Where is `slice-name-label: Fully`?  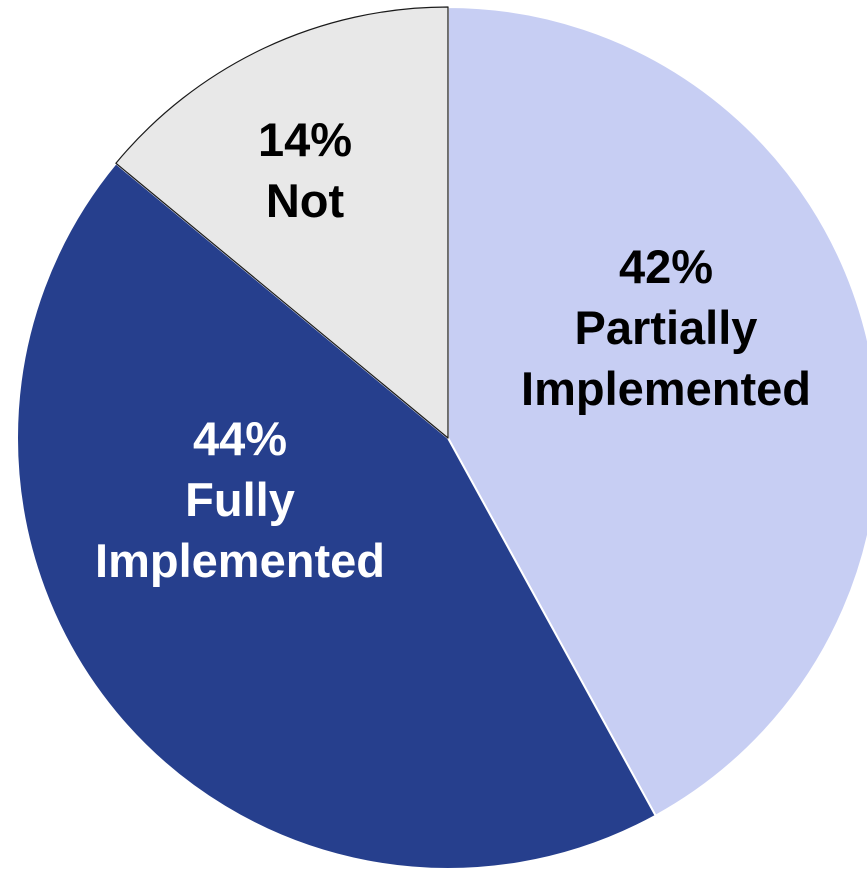 slice-name-label: Fully is located at coordinates (240, 499).